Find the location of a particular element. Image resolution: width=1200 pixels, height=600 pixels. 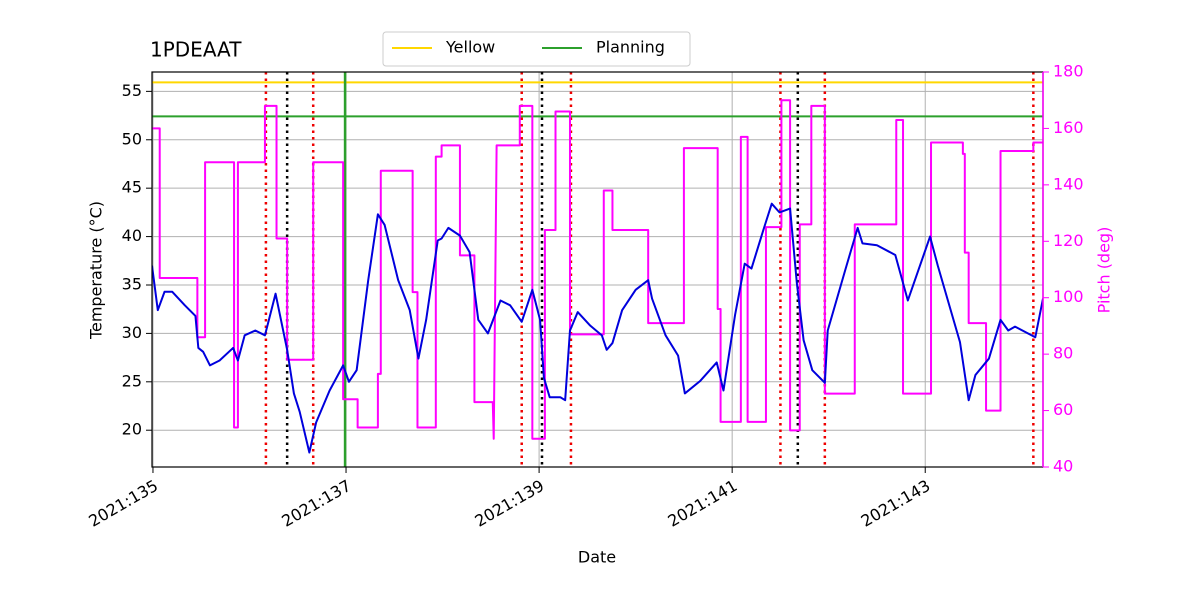

y2-tick-label: 100 is located at coordinates (1068, 296).